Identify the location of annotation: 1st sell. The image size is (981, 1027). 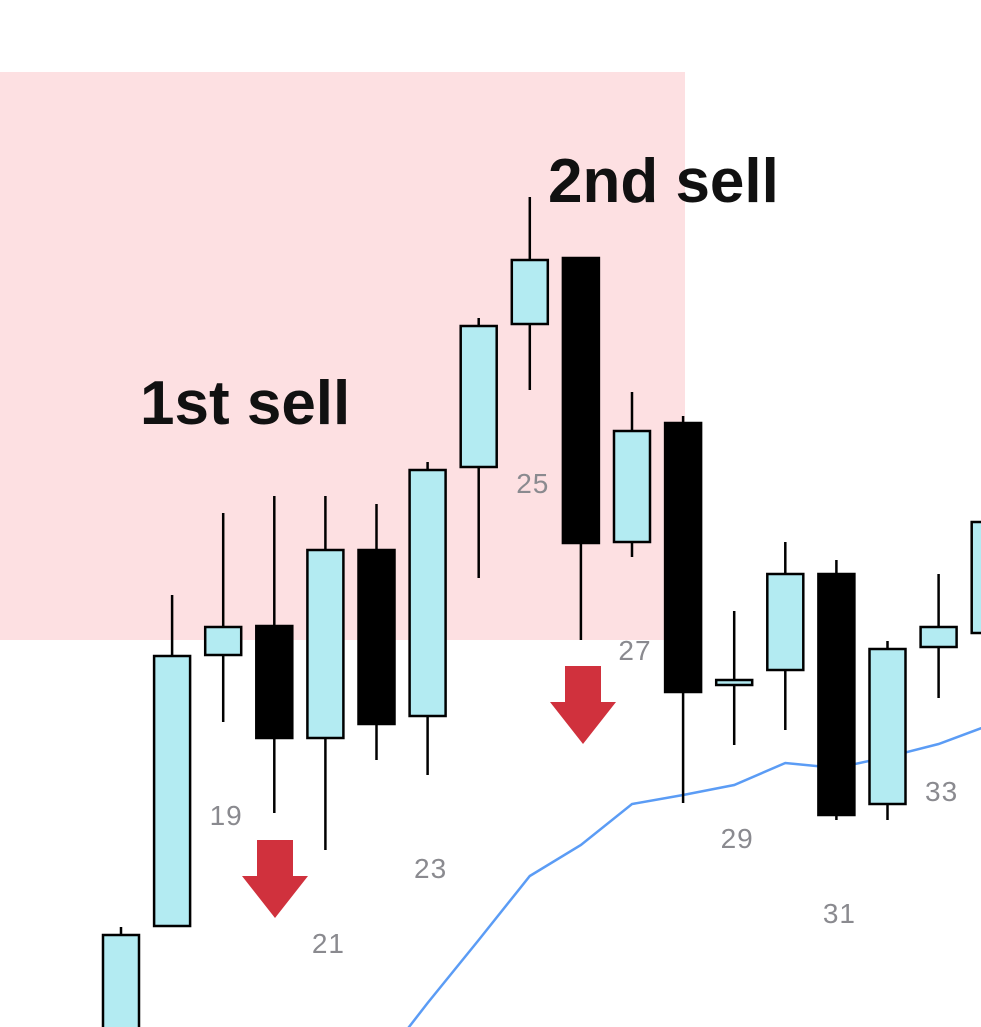
(245, 403).